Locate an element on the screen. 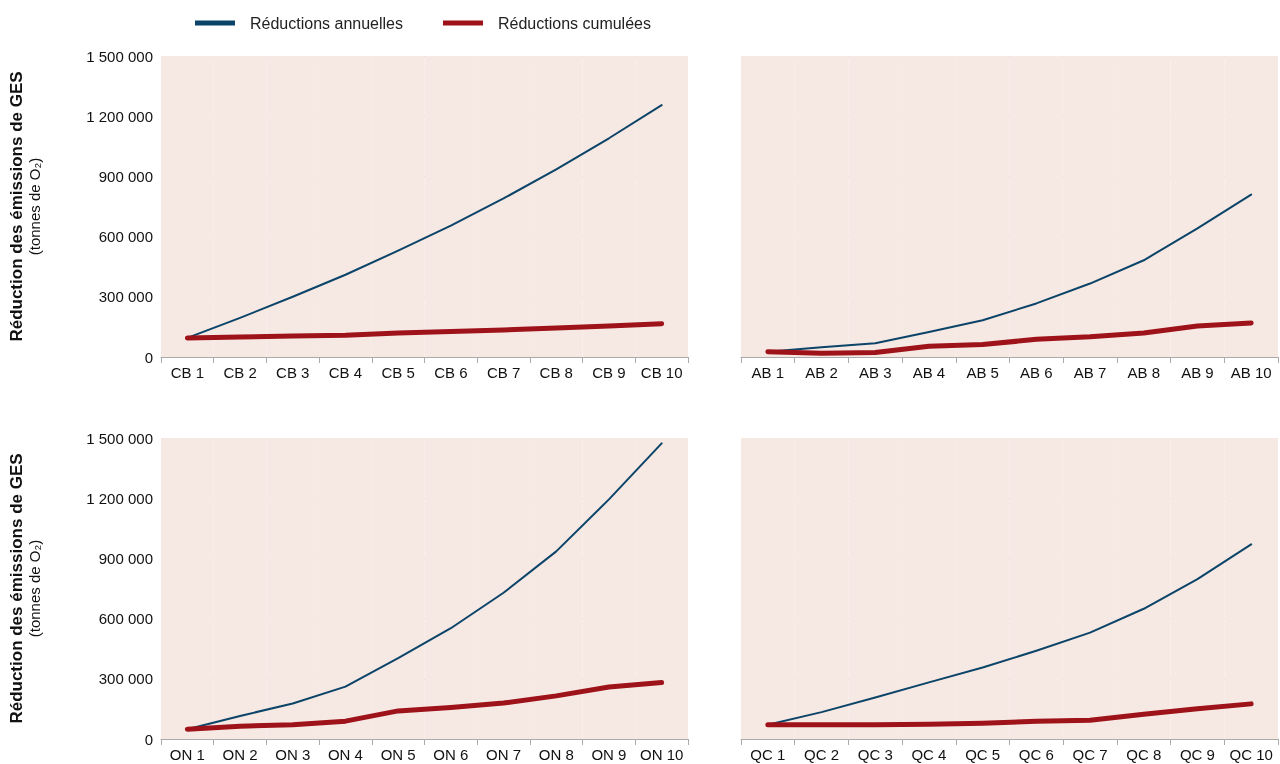 This screenshot has width=1280, height=764. x-tick-label: AB 3 is located at coordinates (875, 372).